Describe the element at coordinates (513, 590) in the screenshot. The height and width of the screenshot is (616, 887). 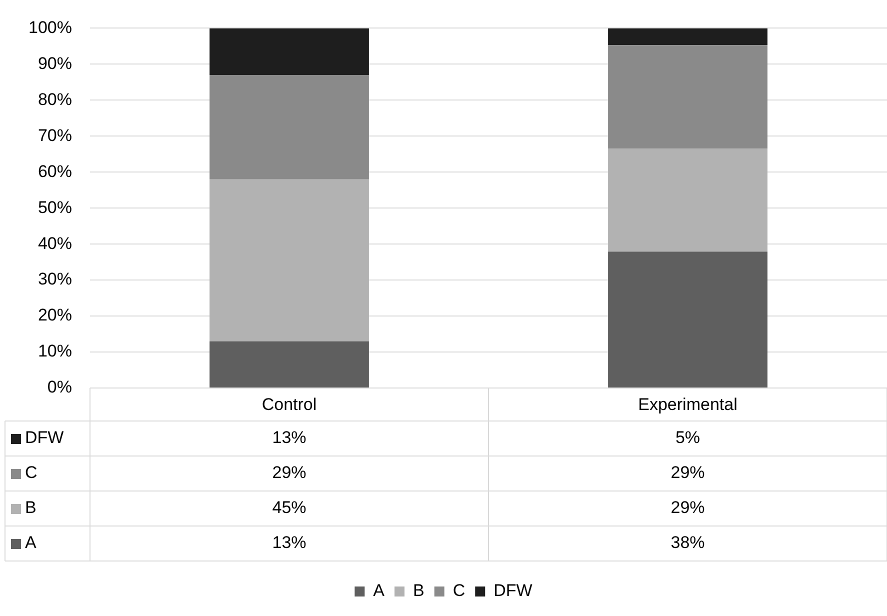
I see `text: DFW` at that location.